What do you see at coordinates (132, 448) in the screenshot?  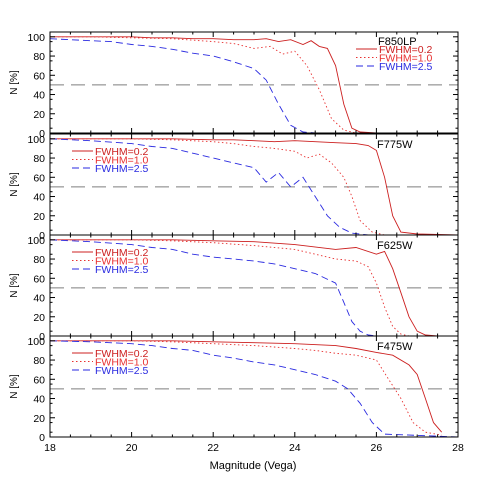 I see `x-tick-label: 20` at bounding box center [132, 448].